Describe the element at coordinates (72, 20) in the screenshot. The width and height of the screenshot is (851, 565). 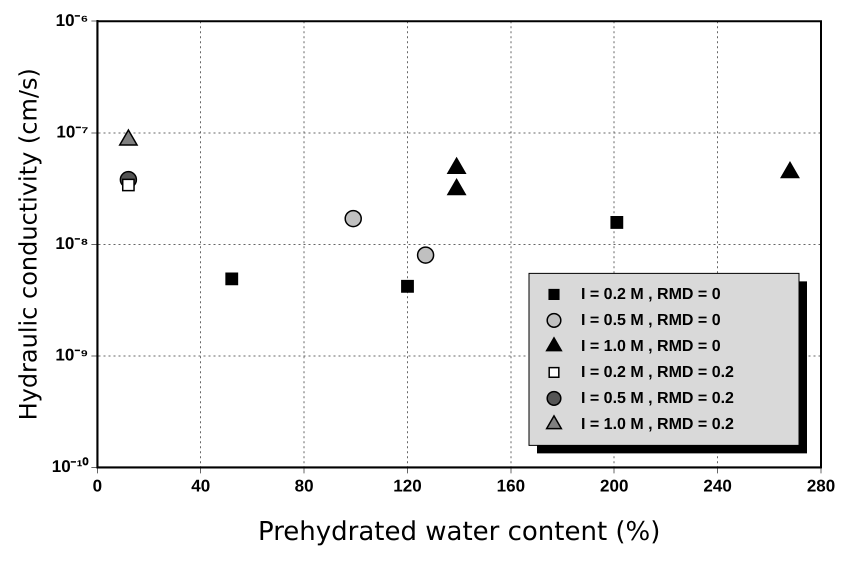
I see `y-tick-label: 10⁻⁶` at that location.